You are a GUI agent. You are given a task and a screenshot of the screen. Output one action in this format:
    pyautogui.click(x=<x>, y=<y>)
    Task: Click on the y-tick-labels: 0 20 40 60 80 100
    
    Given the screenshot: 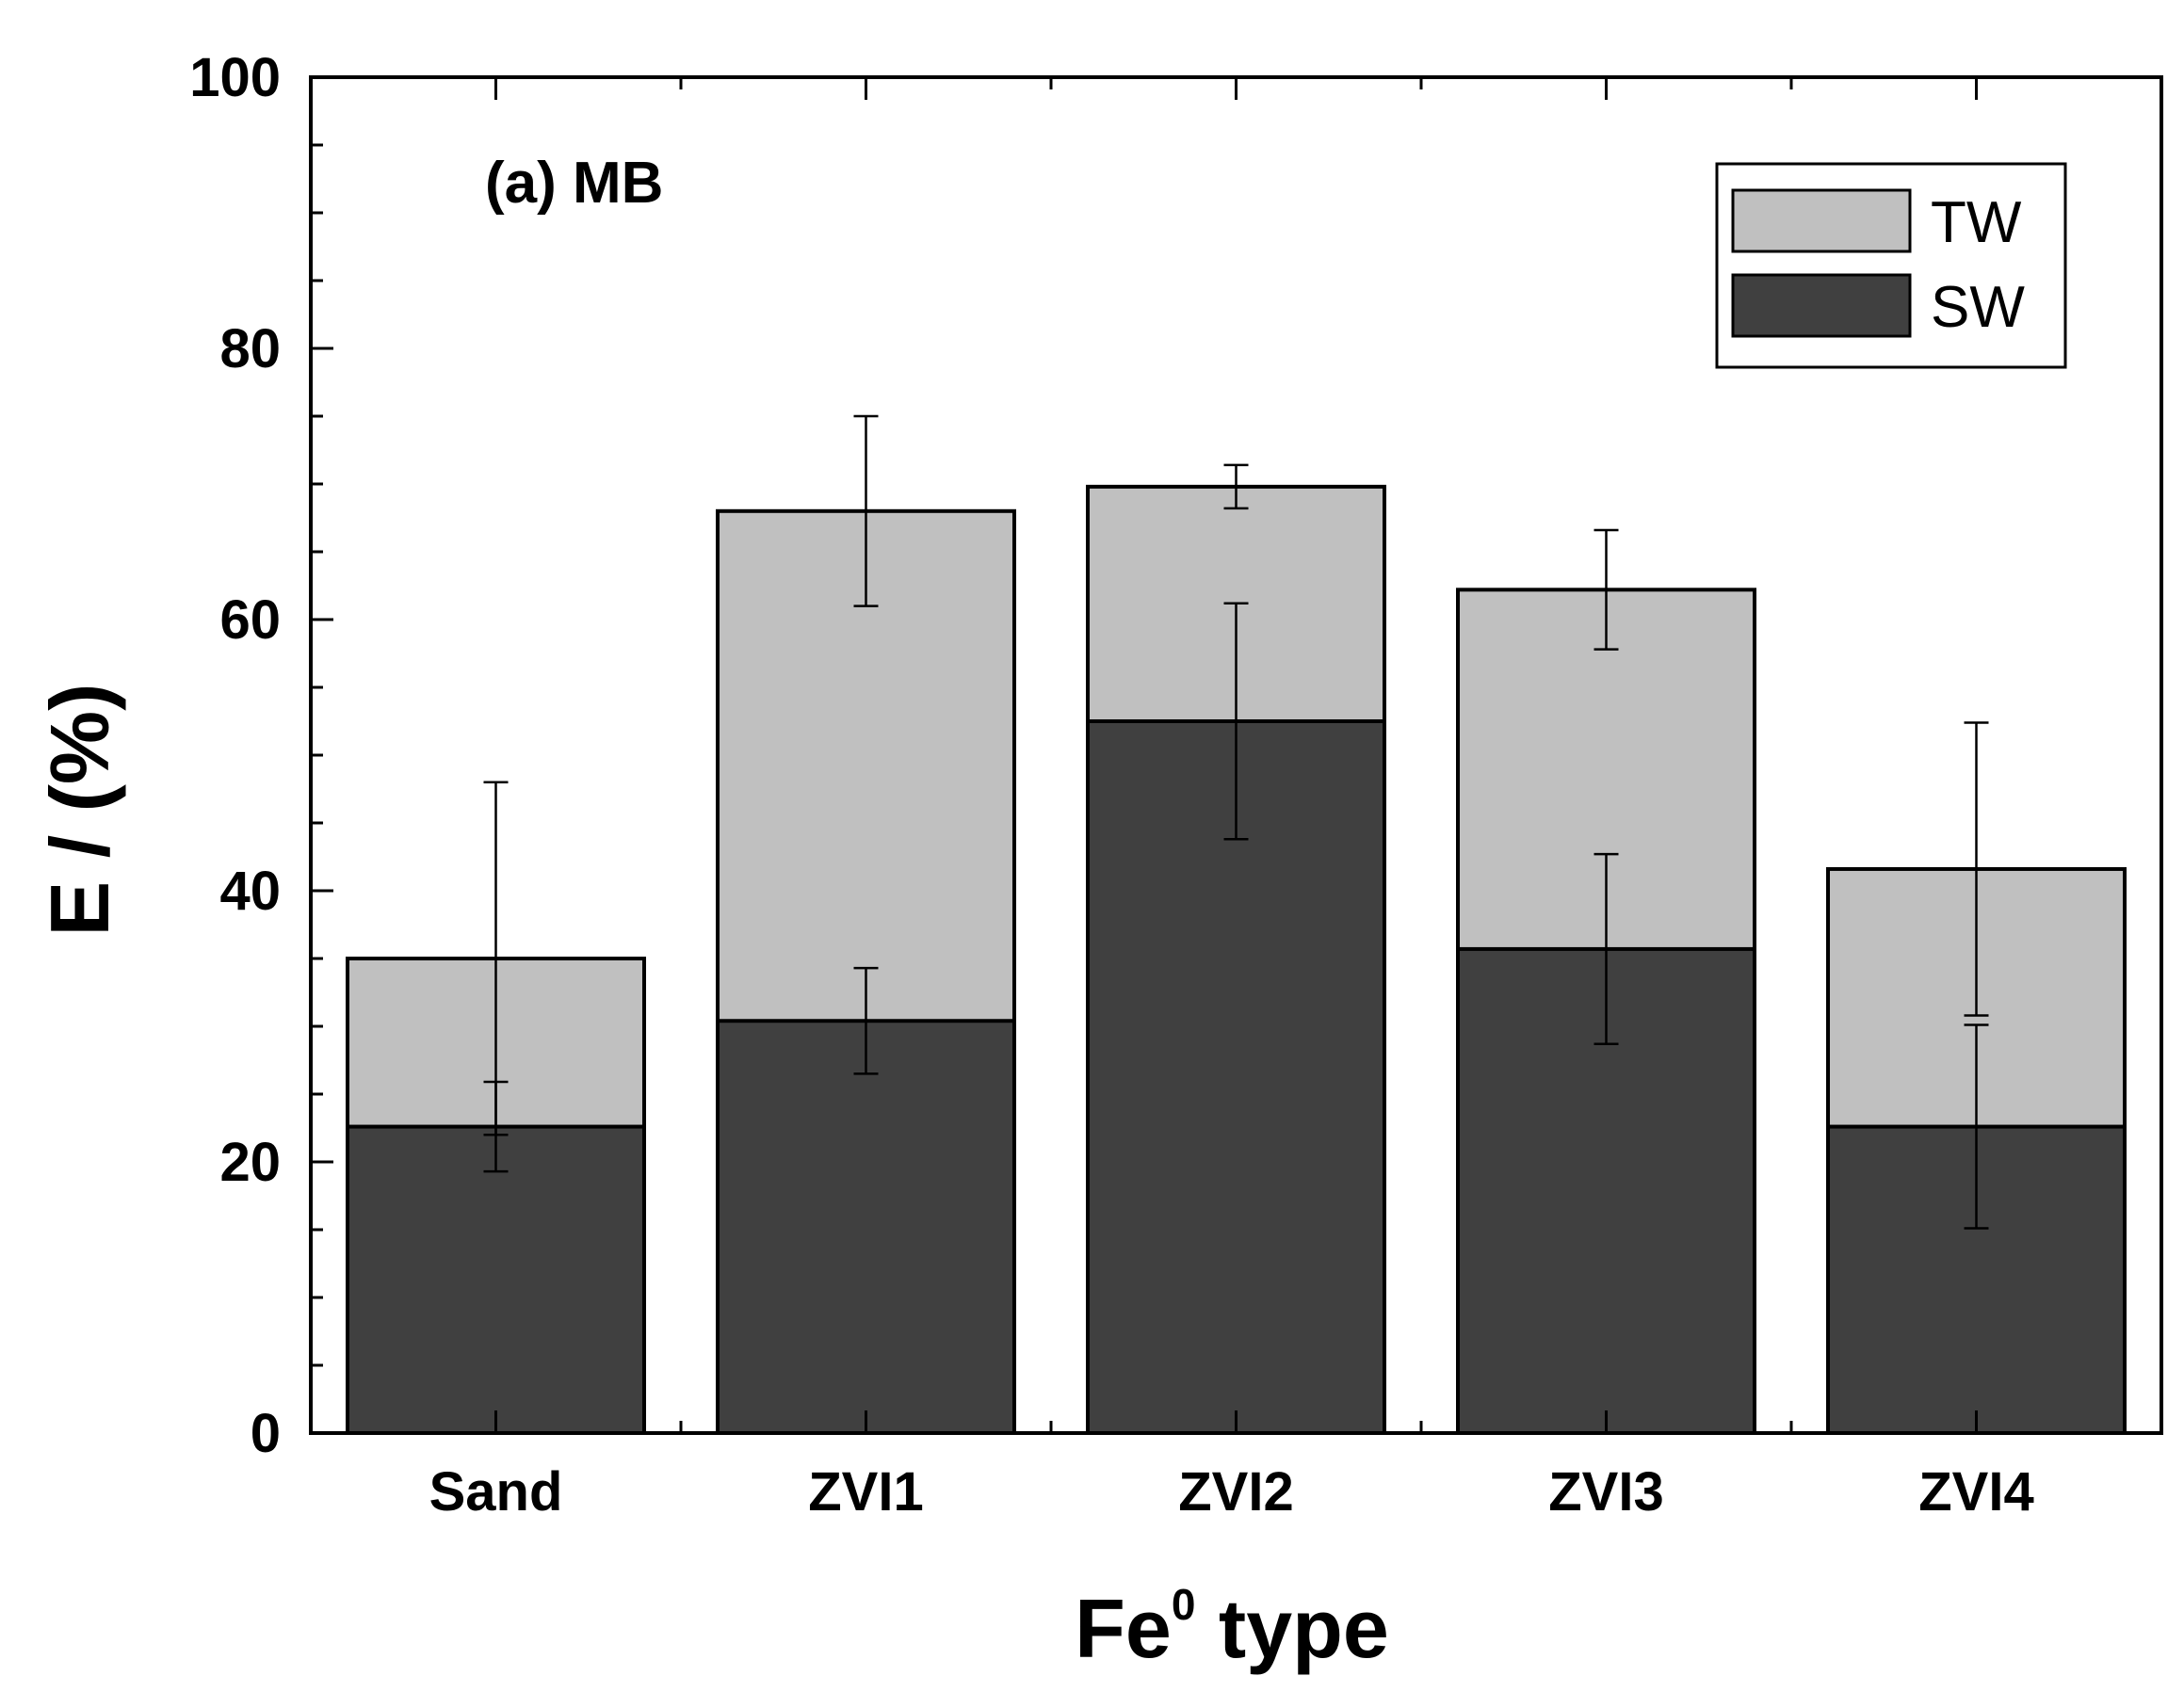 What is the action you would take?
    pyautogui.click(x=235, y=755)
    